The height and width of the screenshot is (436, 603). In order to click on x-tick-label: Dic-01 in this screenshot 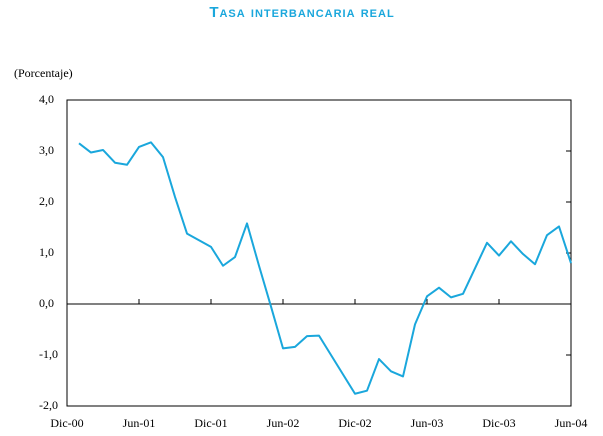, I will do `click(210, 423)`.